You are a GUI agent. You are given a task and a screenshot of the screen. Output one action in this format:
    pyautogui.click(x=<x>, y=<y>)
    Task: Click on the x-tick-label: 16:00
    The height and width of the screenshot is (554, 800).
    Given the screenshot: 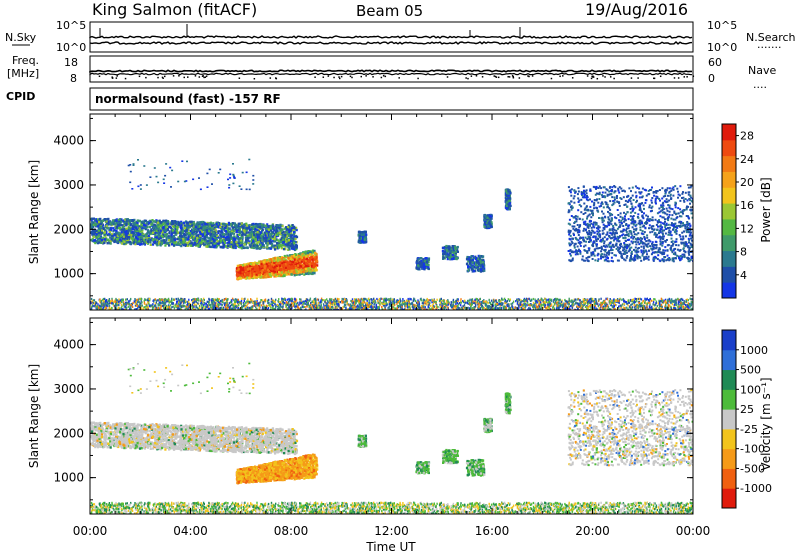 What is the action you would take?
    pyautogui.click(x=492, y=531)
    